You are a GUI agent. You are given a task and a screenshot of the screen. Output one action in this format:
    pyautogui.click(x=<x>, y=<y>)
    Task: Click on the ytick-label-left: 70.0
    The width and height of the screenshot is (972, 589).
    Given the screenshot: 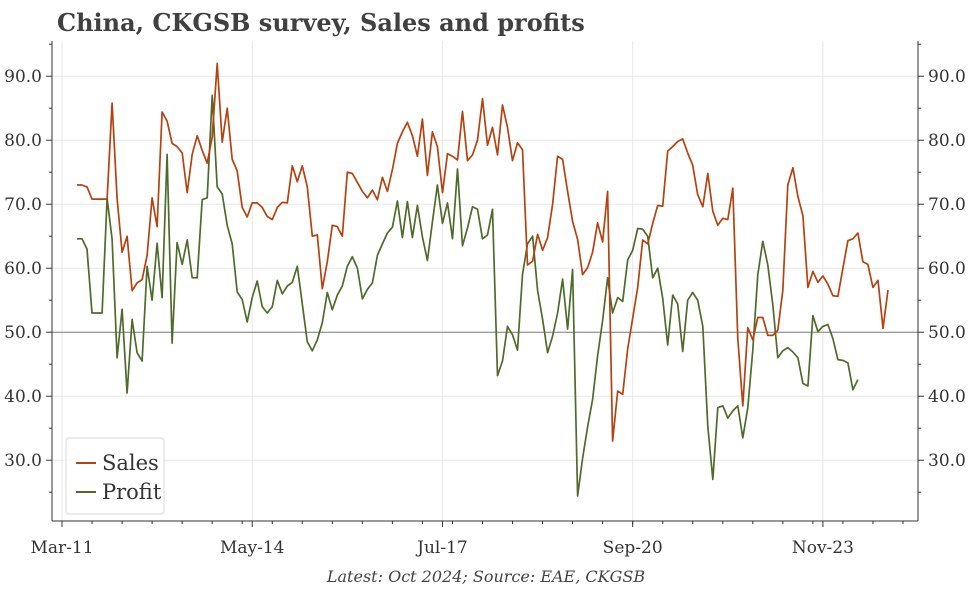 What is the action you would take?
    pyautogui.click(x=23, y=205)
    